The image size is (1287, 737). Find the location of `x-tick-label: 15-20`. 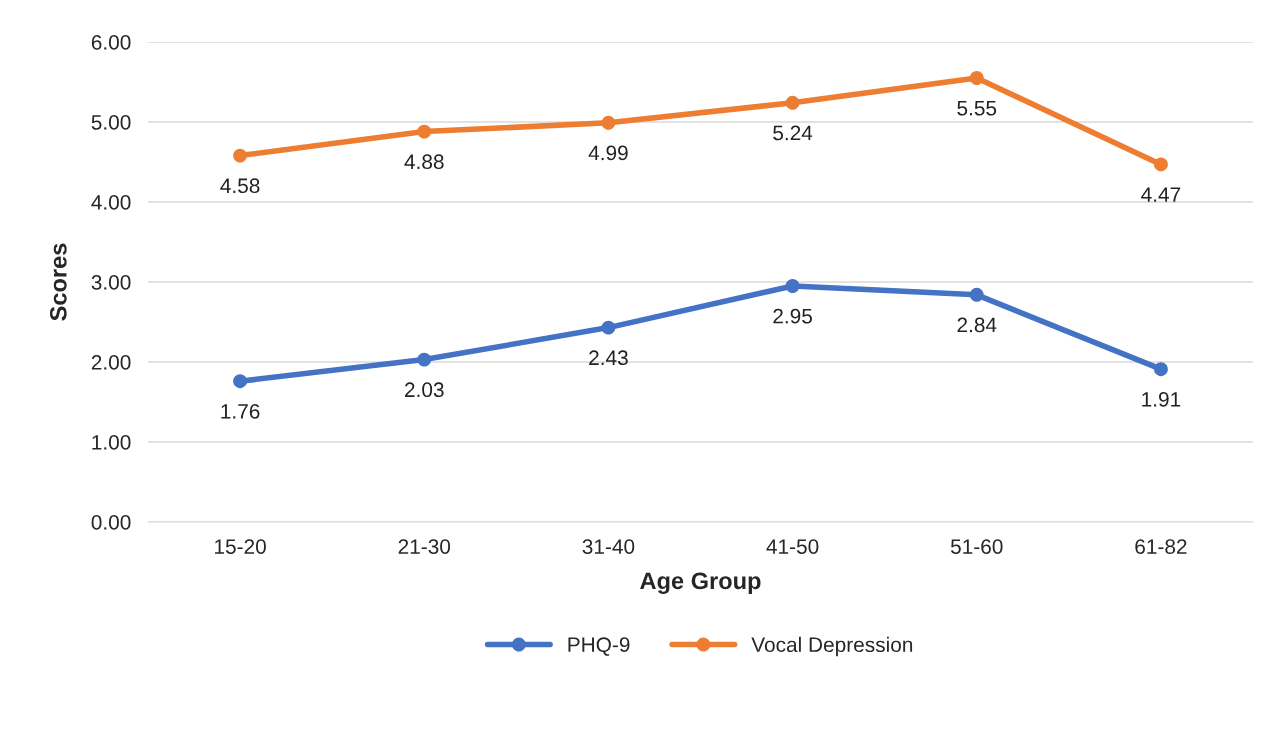

x-tick-label: 15-20 is located at coordinates (240, 546).